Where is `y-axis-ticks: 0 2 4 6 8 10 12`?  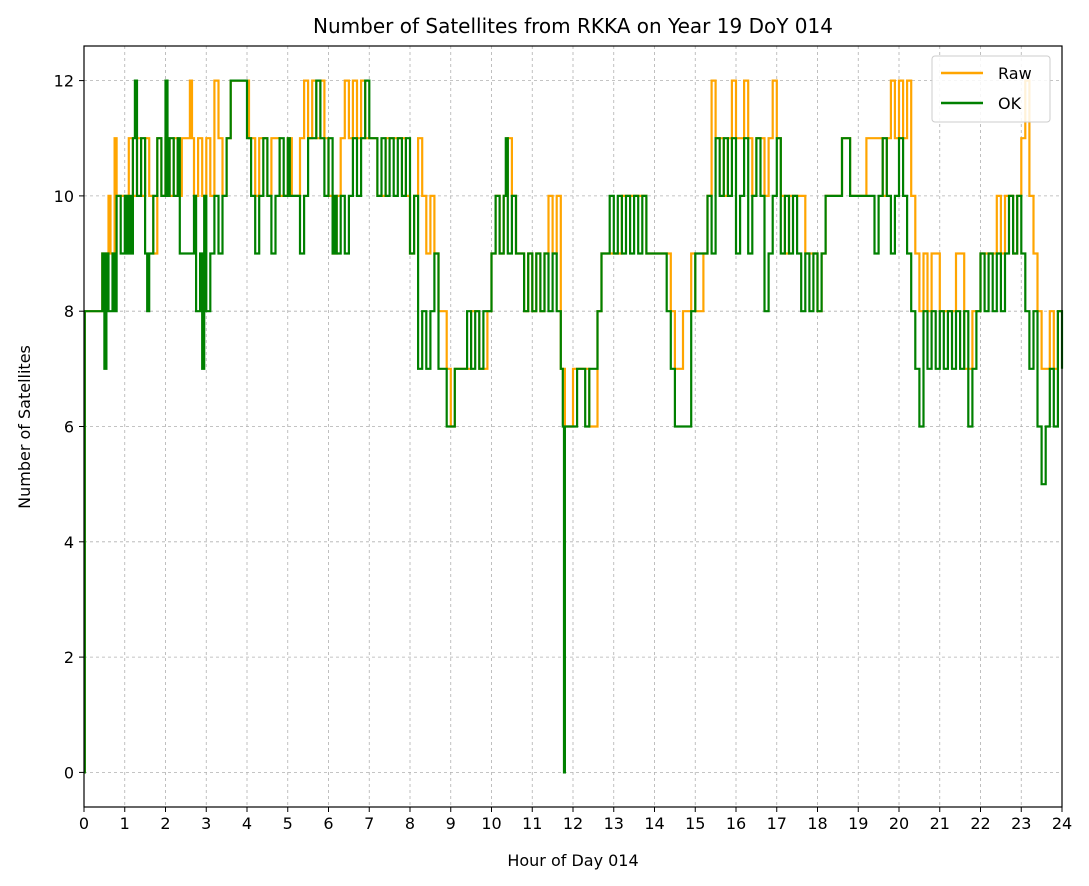
y-axis-ticks: 0 2 4 6 8 10 12 is located at coordinates (69, 427).